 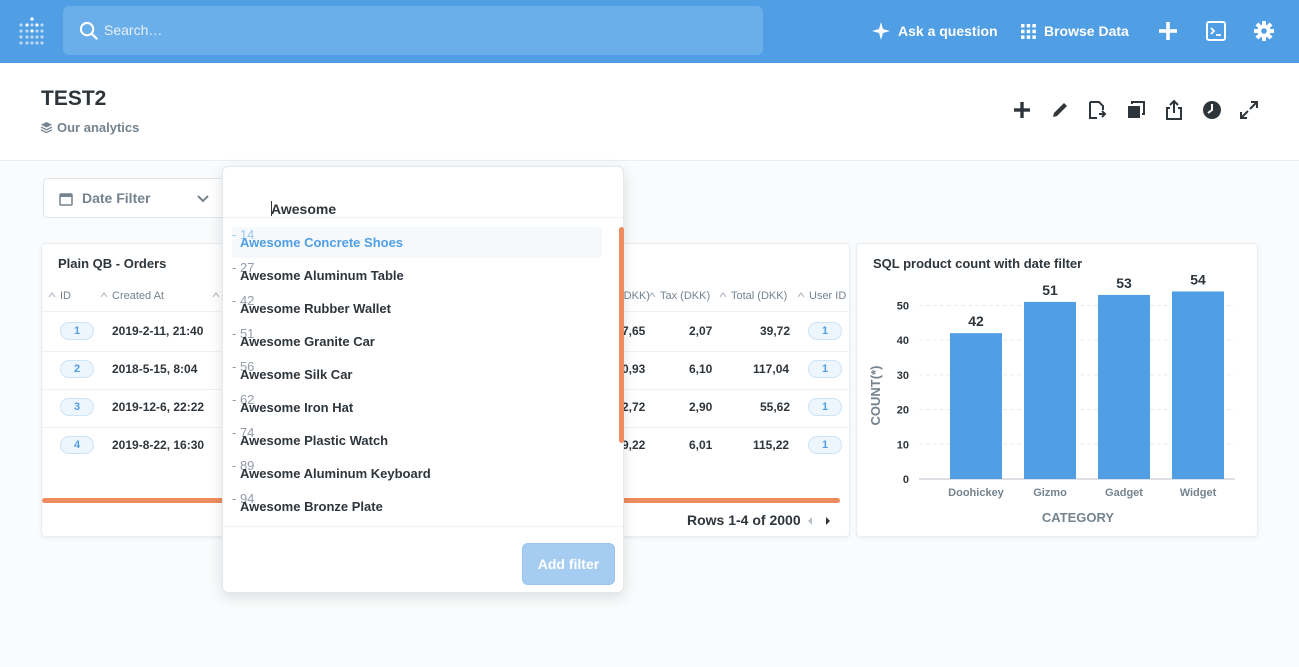 I want to click on column-label: ID, so click(x=65, y=296).